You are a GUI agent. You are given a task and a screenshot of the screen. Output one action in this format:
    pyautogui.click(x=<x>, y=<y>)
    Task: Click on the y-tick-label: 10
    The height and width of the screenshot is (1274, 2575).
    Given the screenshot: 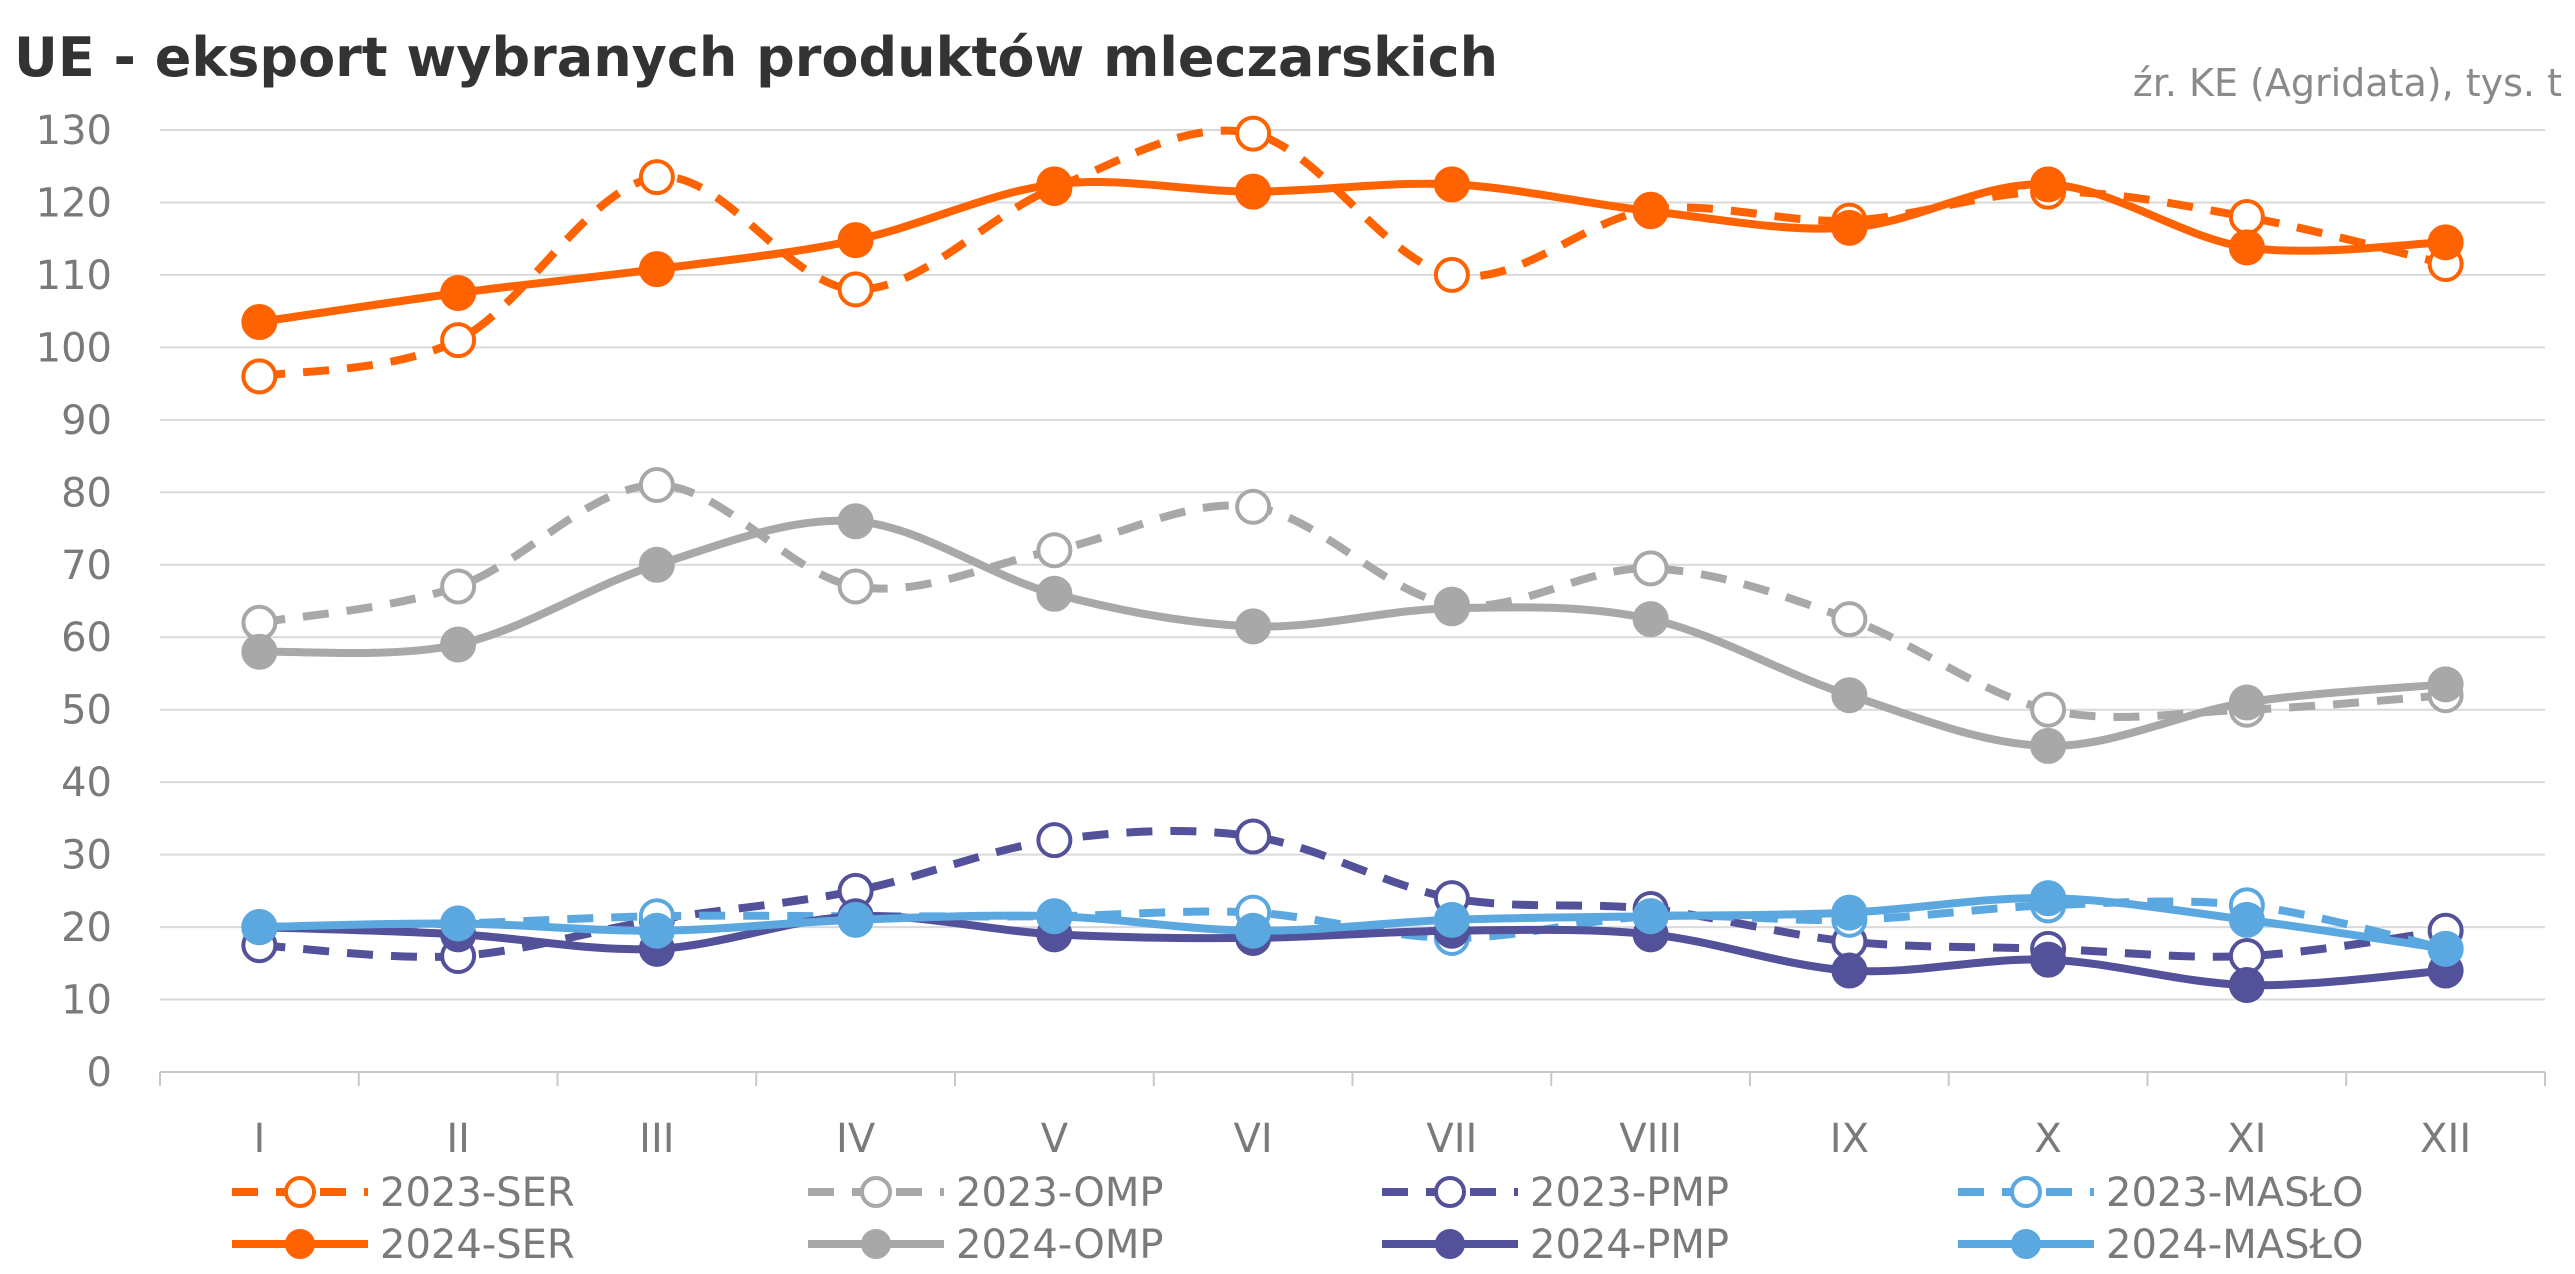 What is the action you would take?
    pyautogui.click(x=86, y=1001)
    